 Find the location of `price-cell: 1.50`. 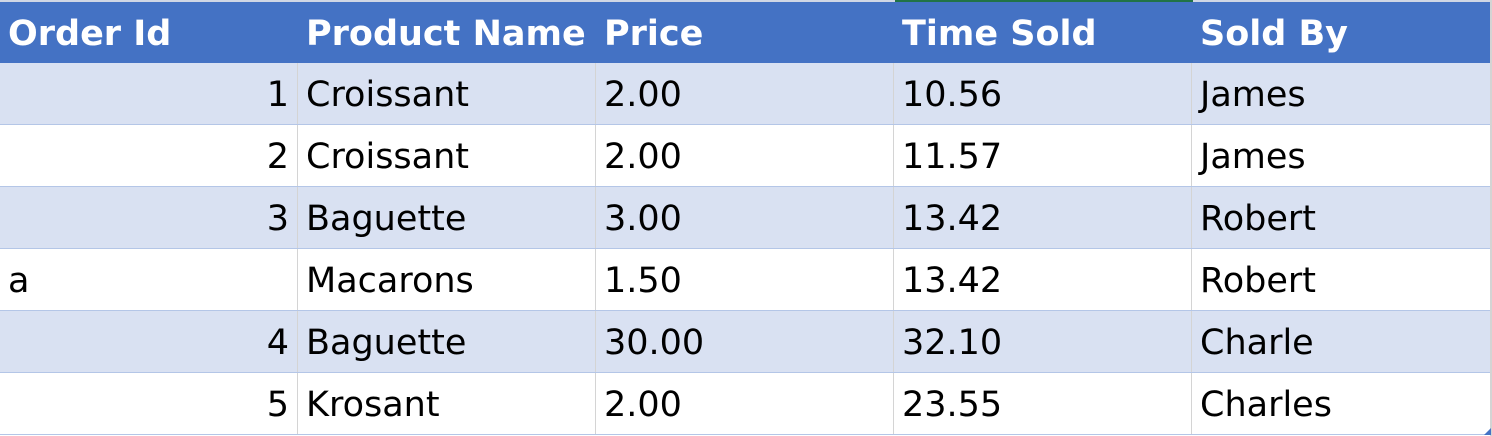

price-cell: 1.50 is located at coordinates (745, 279).